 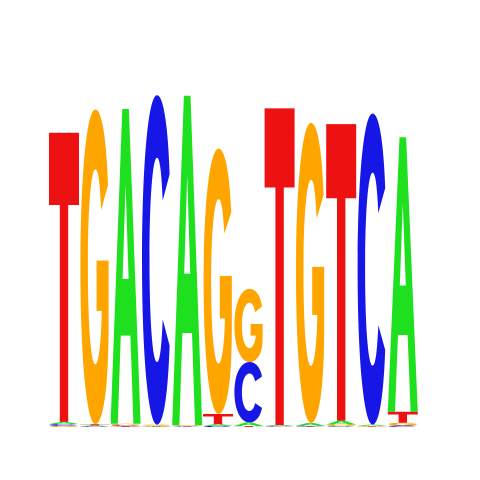 I want to click on letter-A-pos11, so click(x=372, y=425).